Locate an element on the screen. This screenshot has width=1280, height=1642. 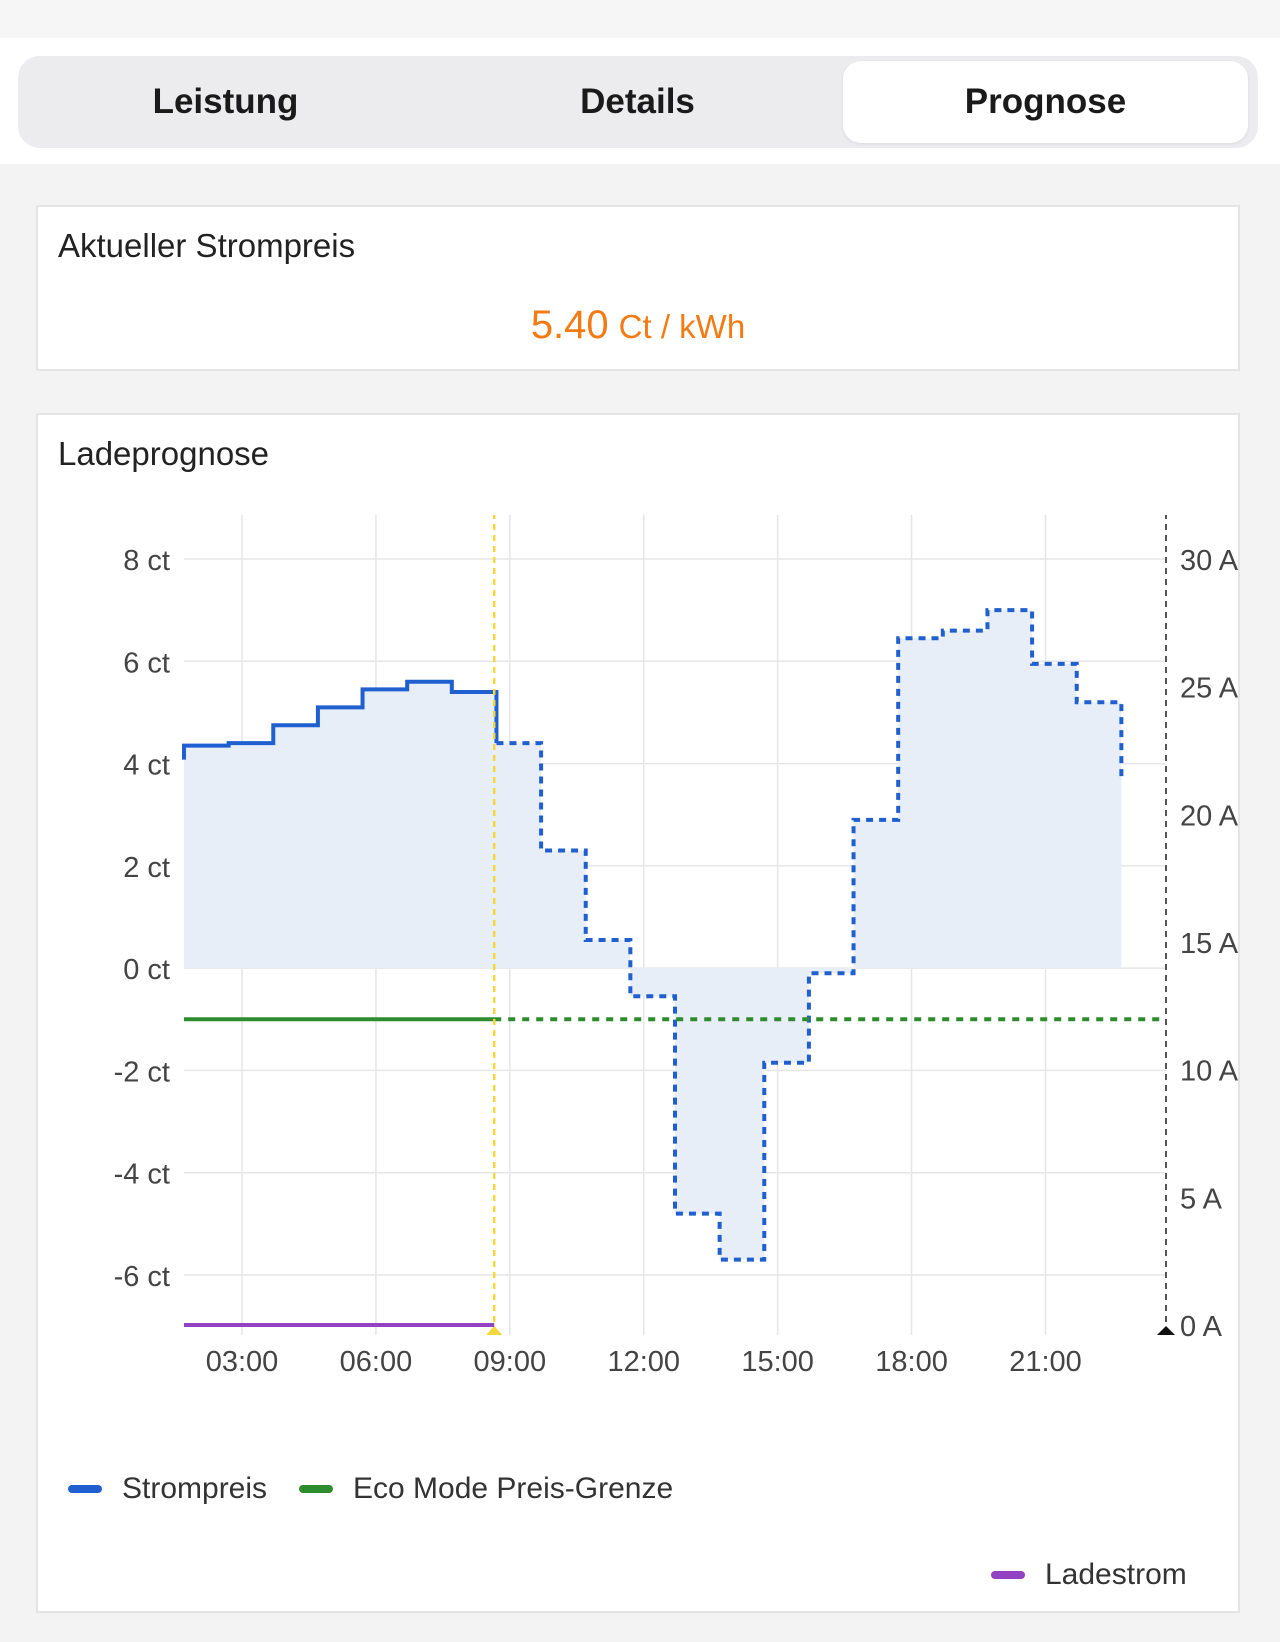
legend-eco-mode: Eco Mode Preis-Grenze is located at coordinates (486, 1489).